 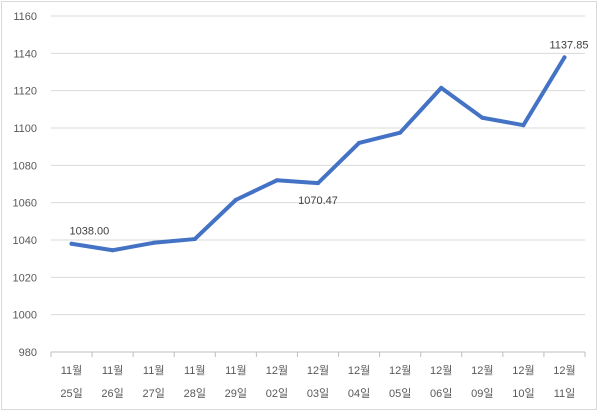 I want to click on y-axis-tick-labels: 980 1000 1020 1040 1060 1080 1100 1120 1140 1160, so click(x=25, y=185).